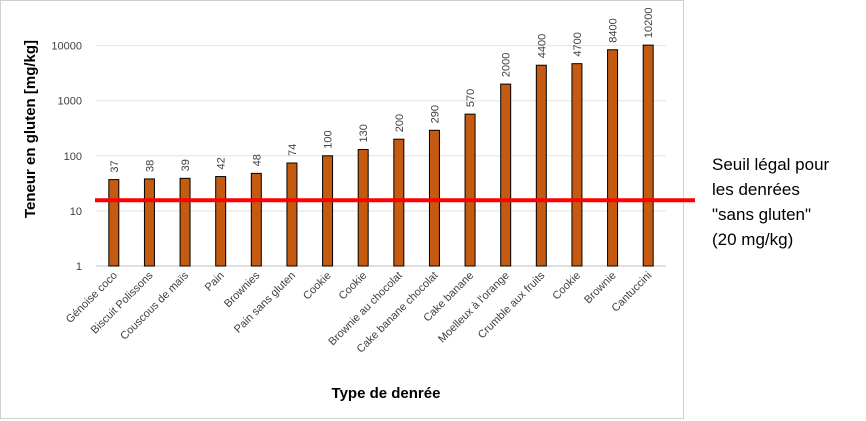  I want to click on data-label: 100, so click(329, 139).